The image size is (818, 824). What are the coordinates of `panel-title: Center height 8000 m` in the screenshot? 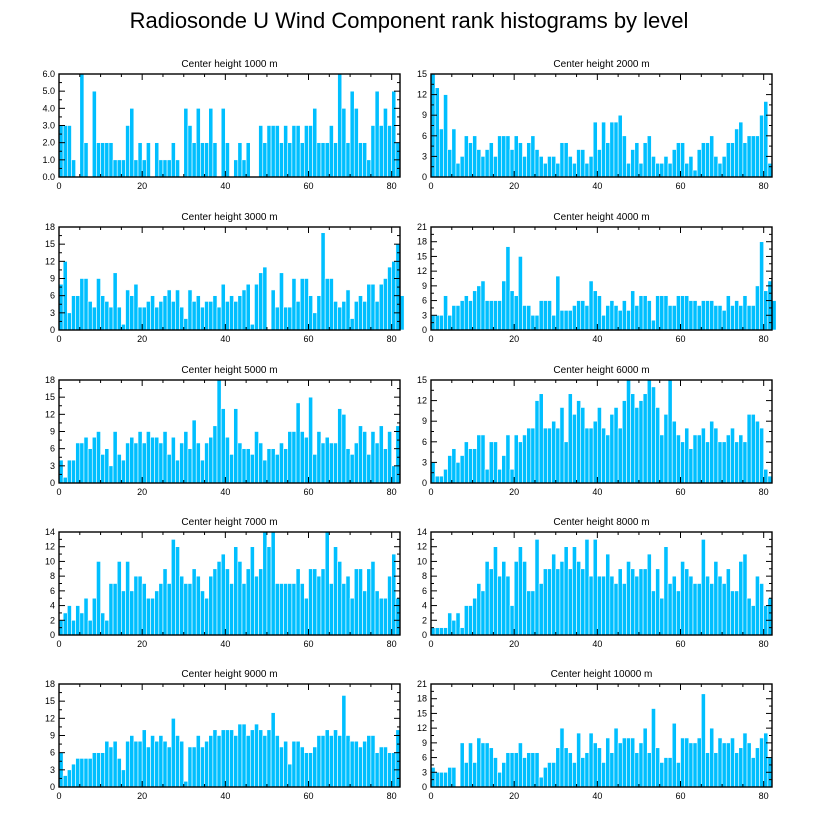 It's located at (601, 522).